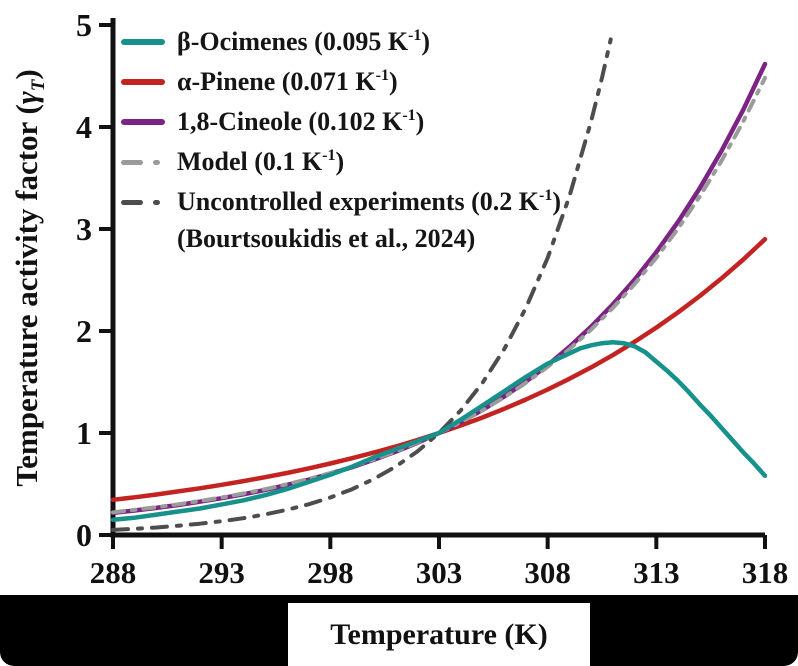 This screenshot has height=666, width=798. What do you see at coordinates (113, 572) in the screenshot?
I see `x-tick-label: 288` at bounding box center [113, 572].